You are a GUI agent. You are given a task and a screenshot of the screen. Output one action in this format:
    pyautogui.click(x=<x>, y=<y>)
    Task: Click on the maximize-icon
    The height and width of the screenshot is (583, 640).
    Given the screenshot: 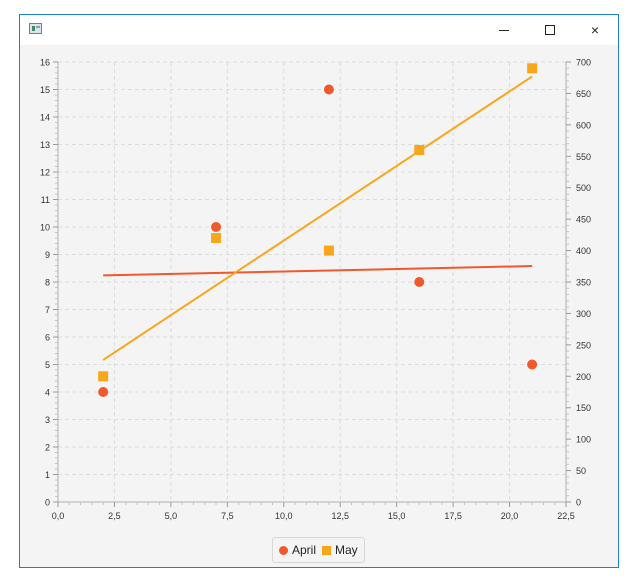 What is the action you would take?
    pyautogui.click(x=550, y=30)
    